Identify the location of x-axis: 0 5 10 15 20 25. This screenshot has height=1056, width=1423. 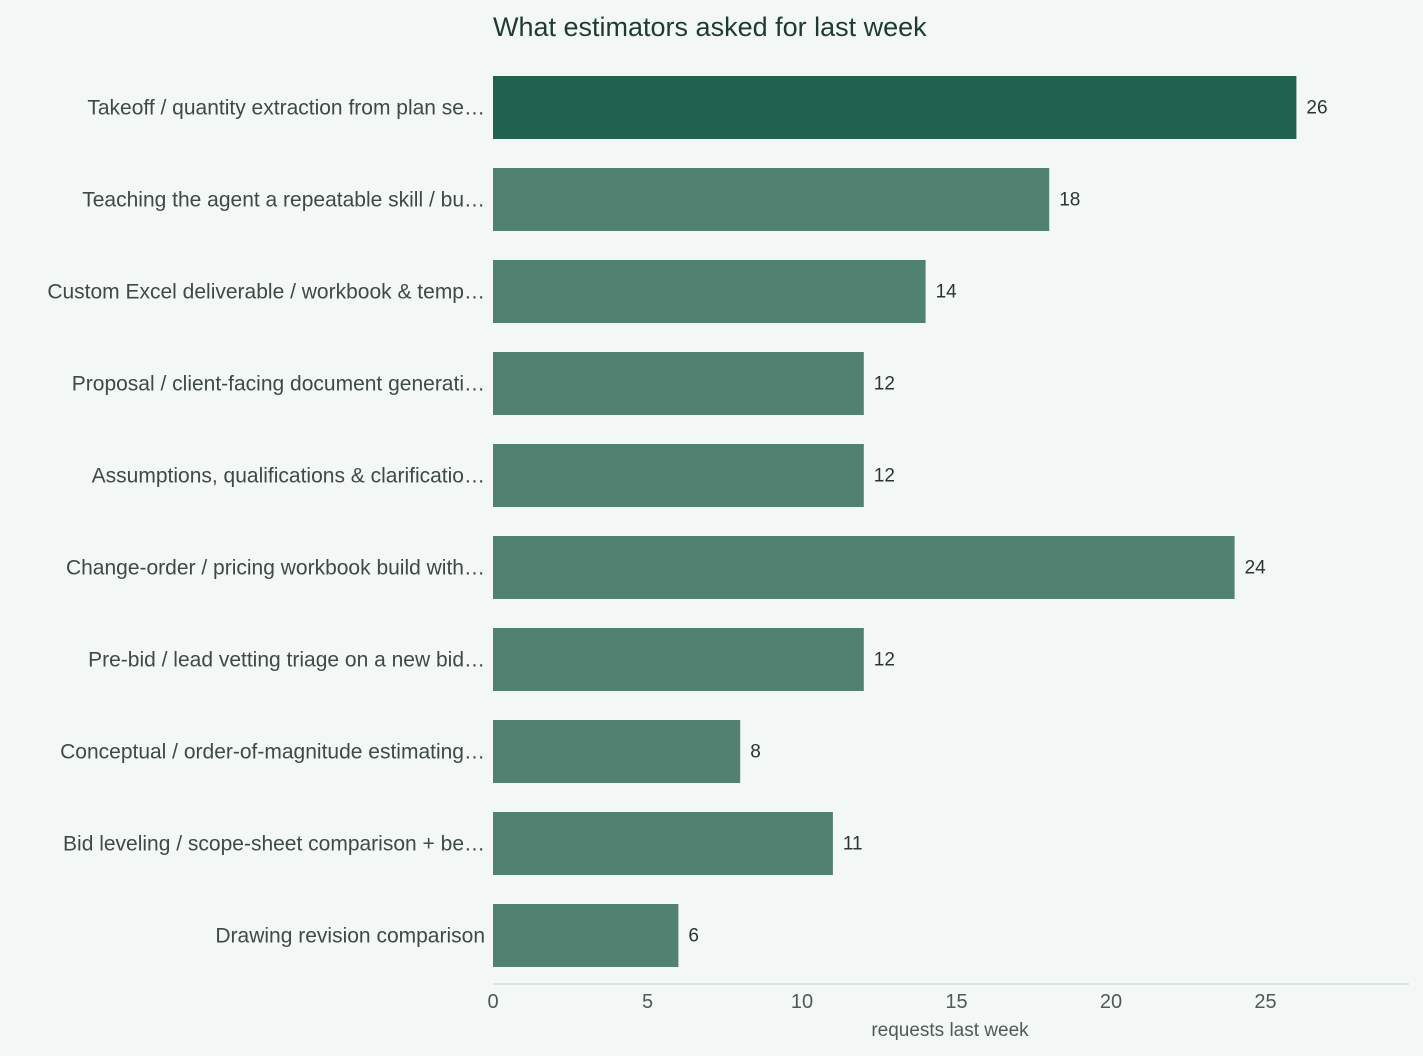
(948, 998).